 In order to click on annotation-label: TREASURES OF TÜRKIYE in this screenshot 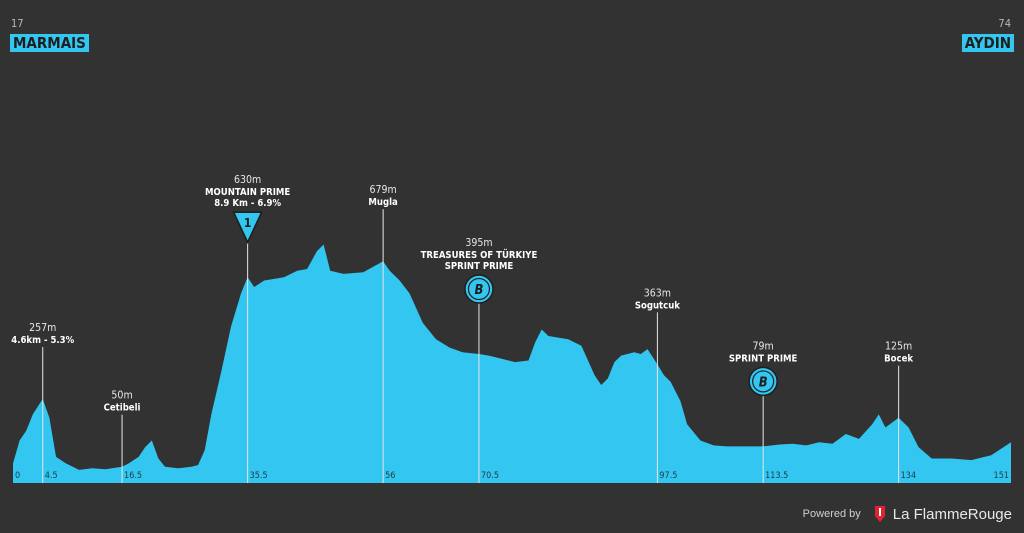, I will do `click(479, 255)`.